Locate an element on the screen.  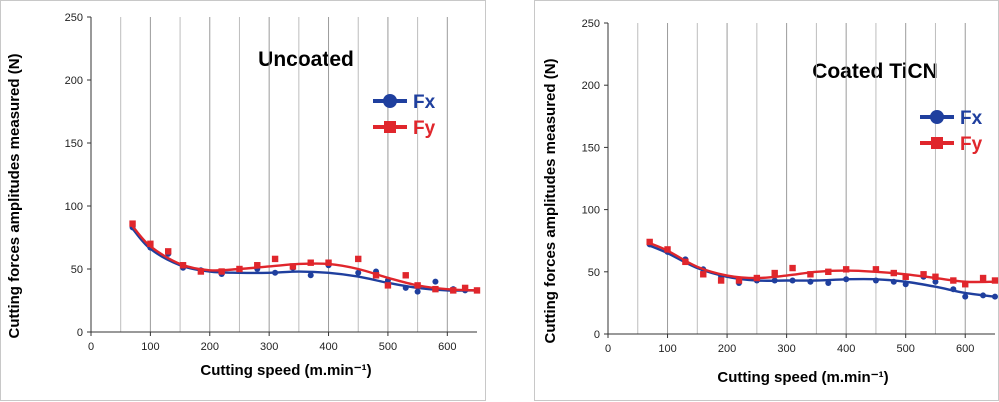
series-line-fx is located at coordinates (304, 259).